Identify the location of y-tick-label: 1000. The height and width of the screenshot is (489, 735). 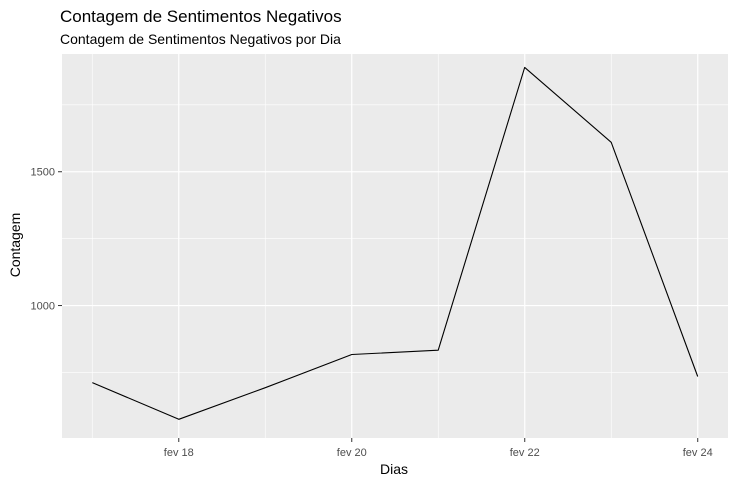
(43, 307).